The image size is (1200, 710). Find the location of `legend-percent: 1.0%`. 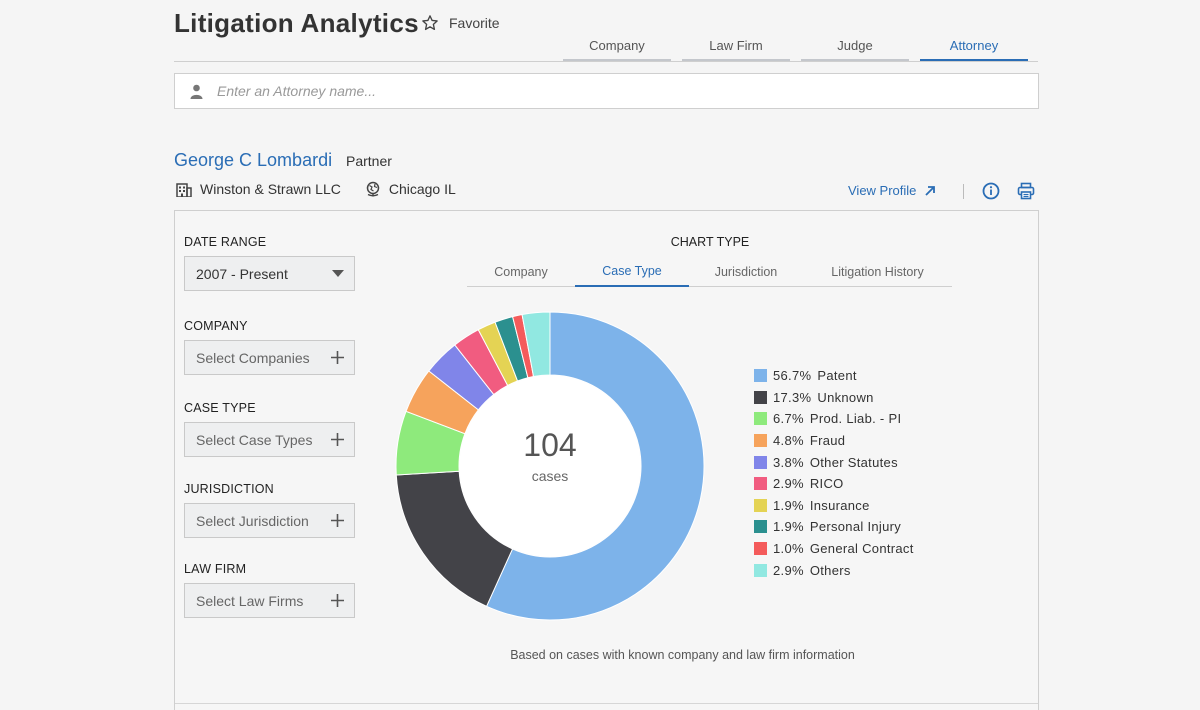

legend-percent: 1.0% is located at coordinates (788, 549).